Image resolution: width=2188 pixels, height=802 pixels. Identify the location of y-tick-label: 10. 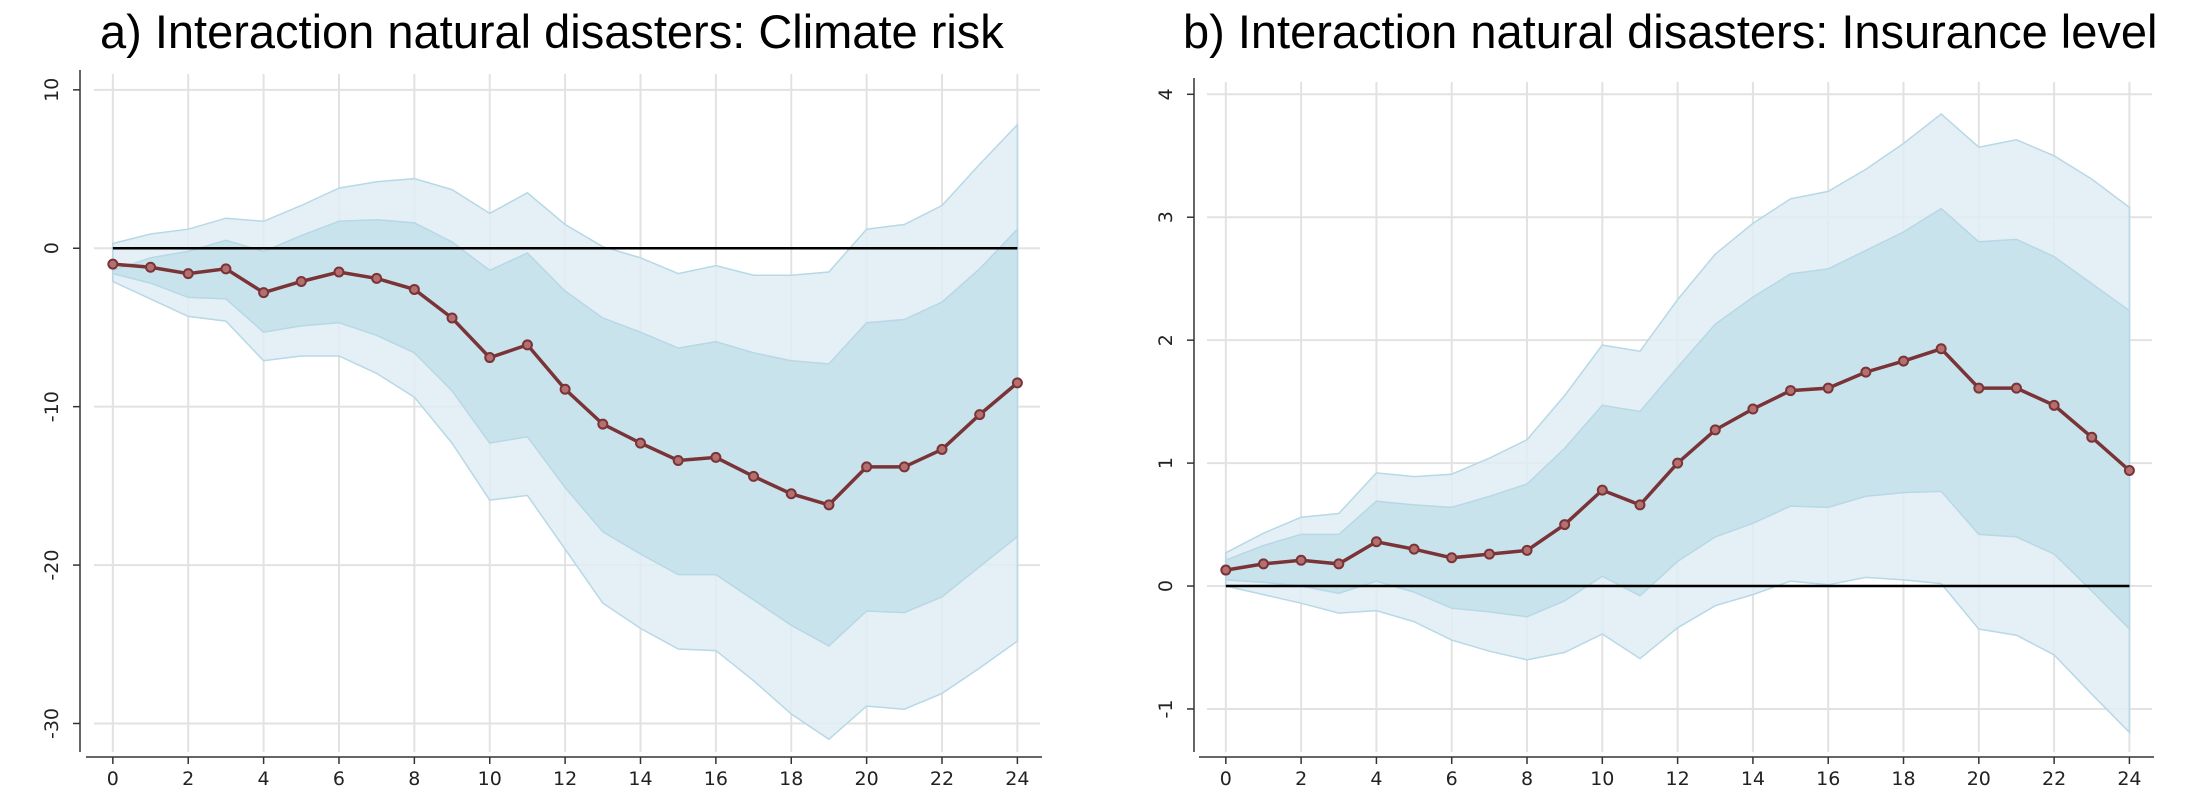
(52, 90).